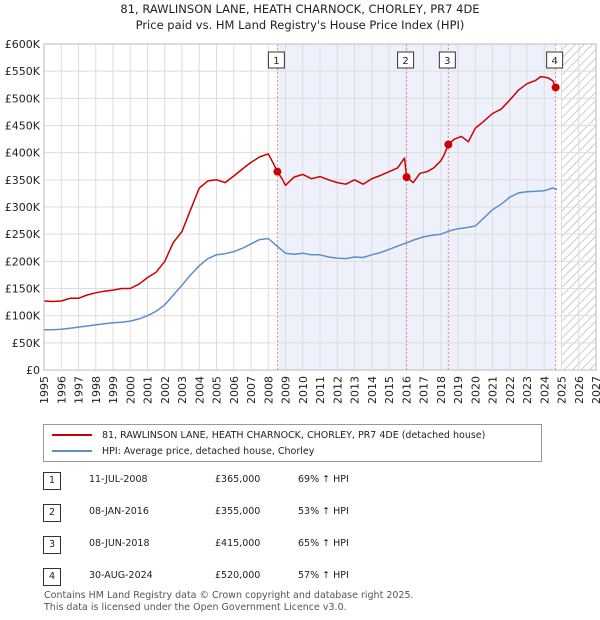  I want to click on x-tick-label: 2018, so click(441, 390).